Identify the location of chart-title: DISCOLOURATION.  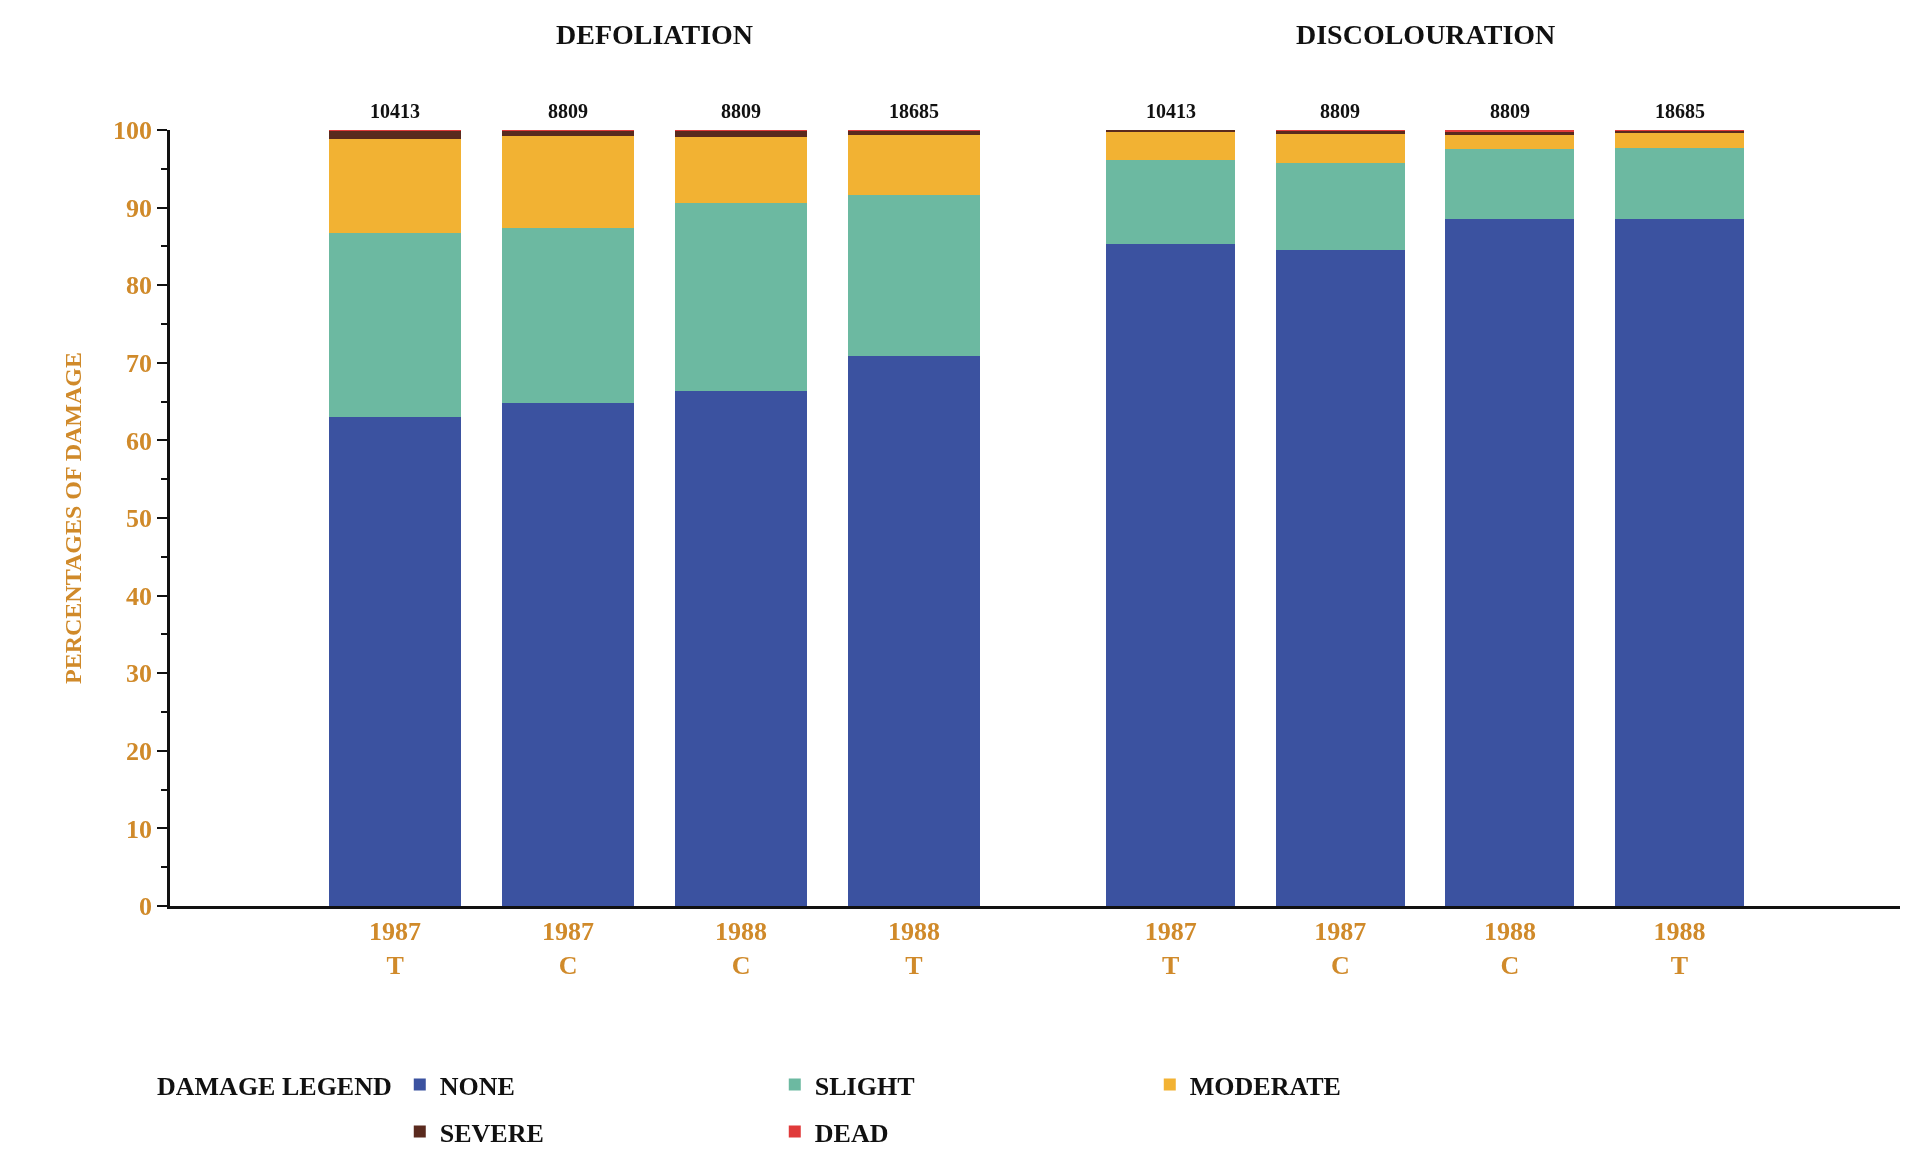
(1426, 34).